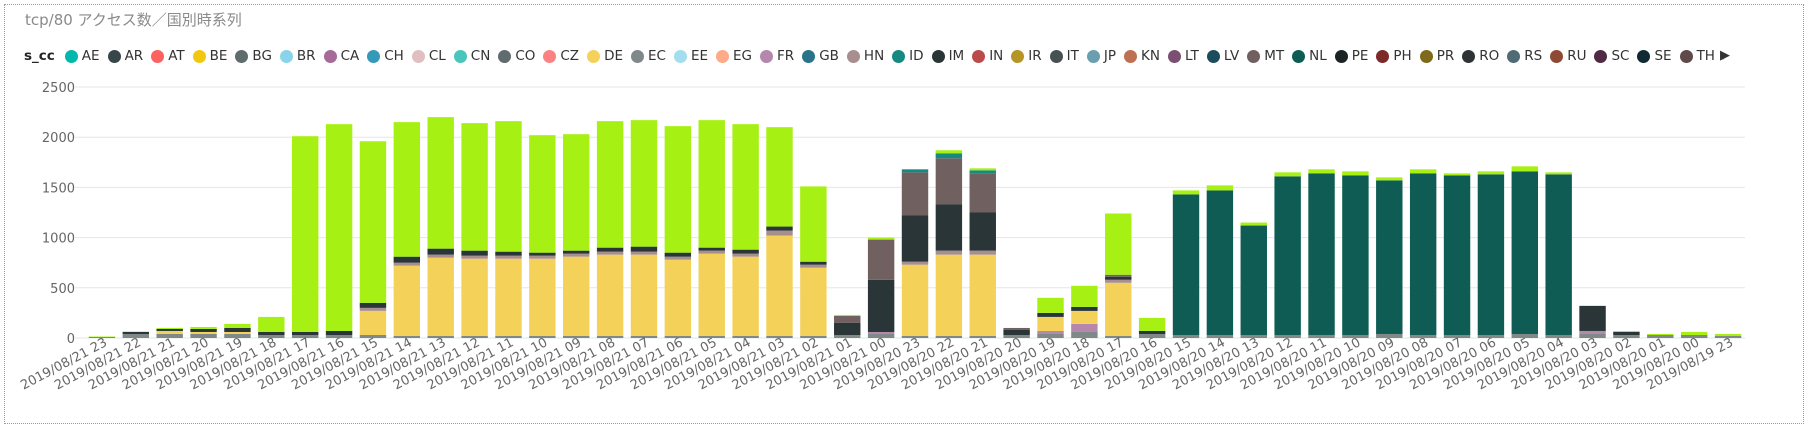  What do you see at coordinates (820, 56) in the screenshot?
I see `legend-item-gb: GB` at bounding box center [820, 56].